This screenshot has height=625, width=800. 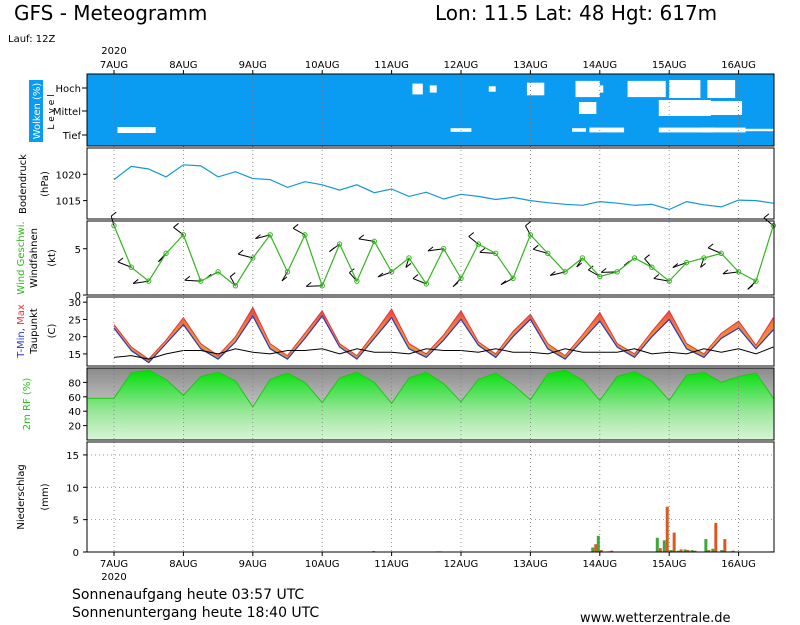 I want to click on wind-speed-line, so click(x=443, y=256).